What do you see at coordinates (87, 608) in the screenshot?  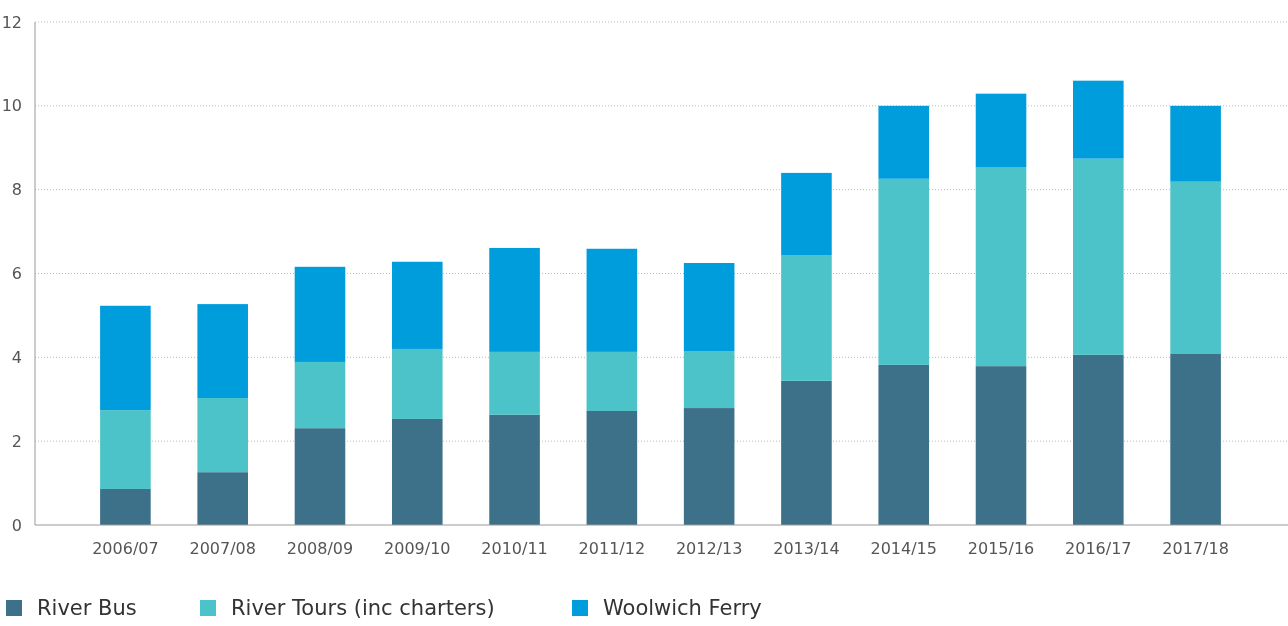 I see `legend-label: River Bus` at bounding box center [87, 608].